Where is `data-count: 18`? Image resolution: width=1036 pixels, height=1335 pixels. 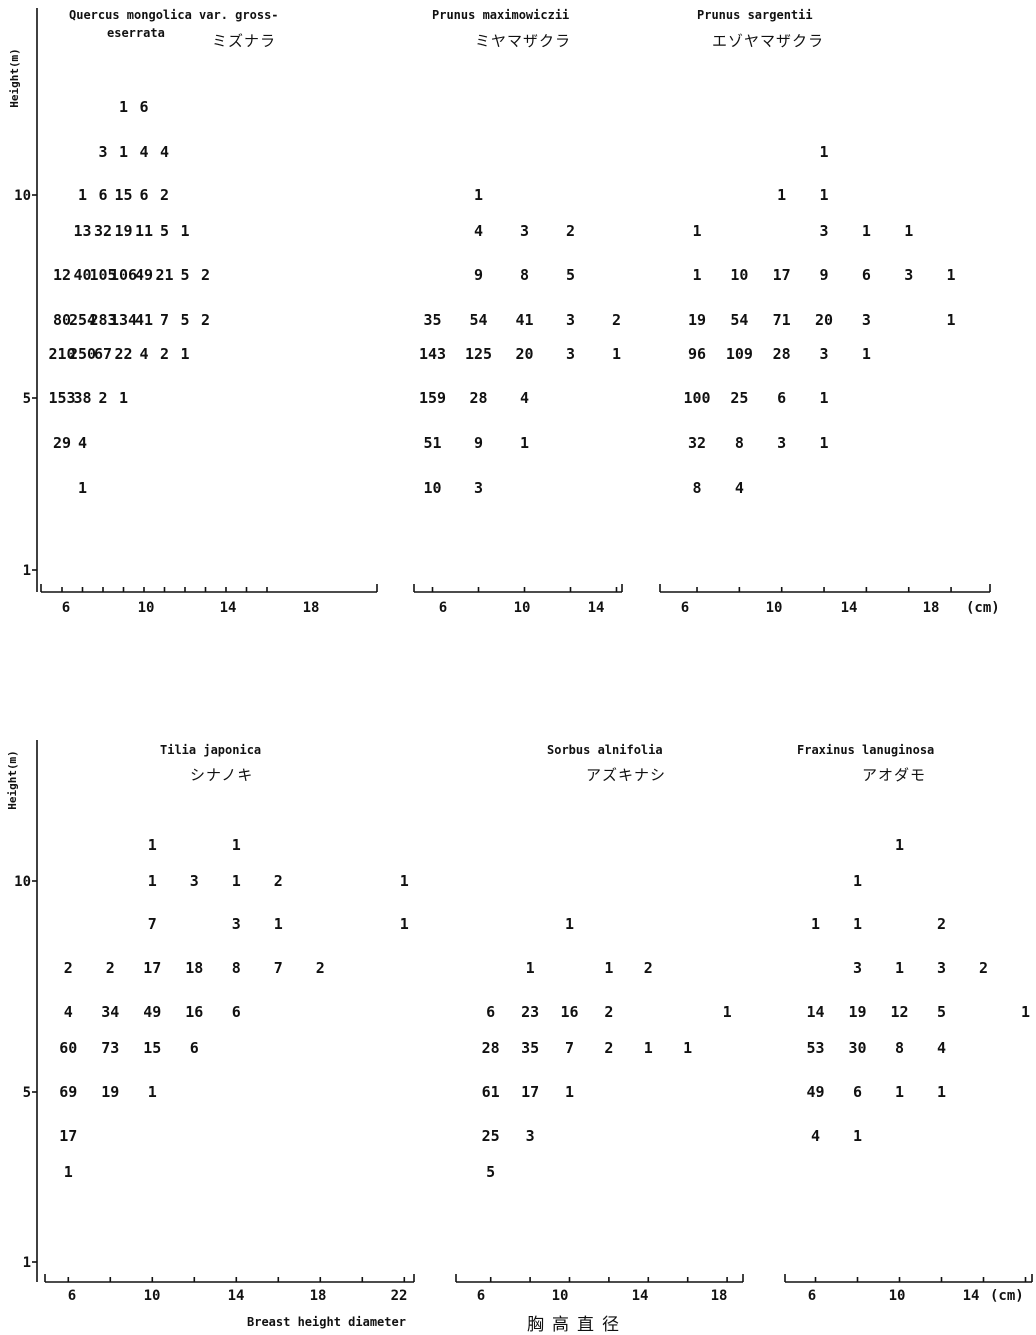
data-count: 18 is located at coordinates (194, 968).